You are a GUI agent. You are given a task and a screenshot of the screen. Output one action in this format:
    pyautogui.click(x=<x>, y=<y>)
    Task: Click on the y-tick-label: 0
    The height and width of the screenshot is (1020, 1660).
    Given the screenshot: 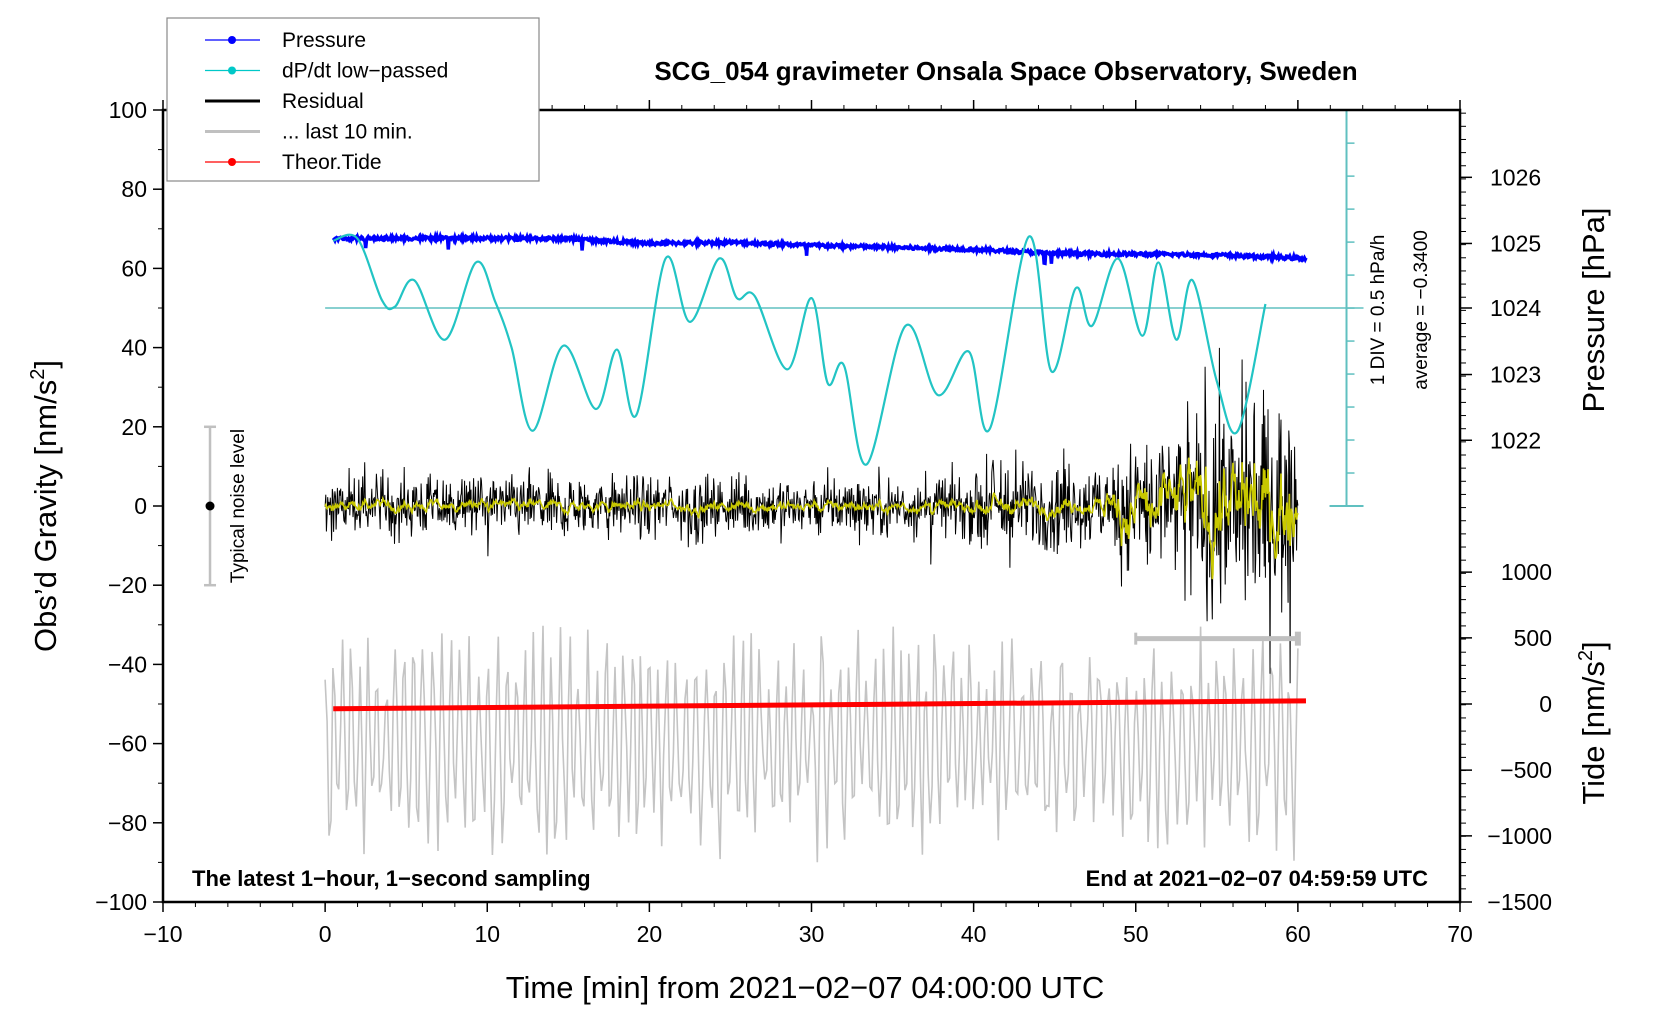 What is the action you would take?
    pyautogui.click(x=140, y=506)
    